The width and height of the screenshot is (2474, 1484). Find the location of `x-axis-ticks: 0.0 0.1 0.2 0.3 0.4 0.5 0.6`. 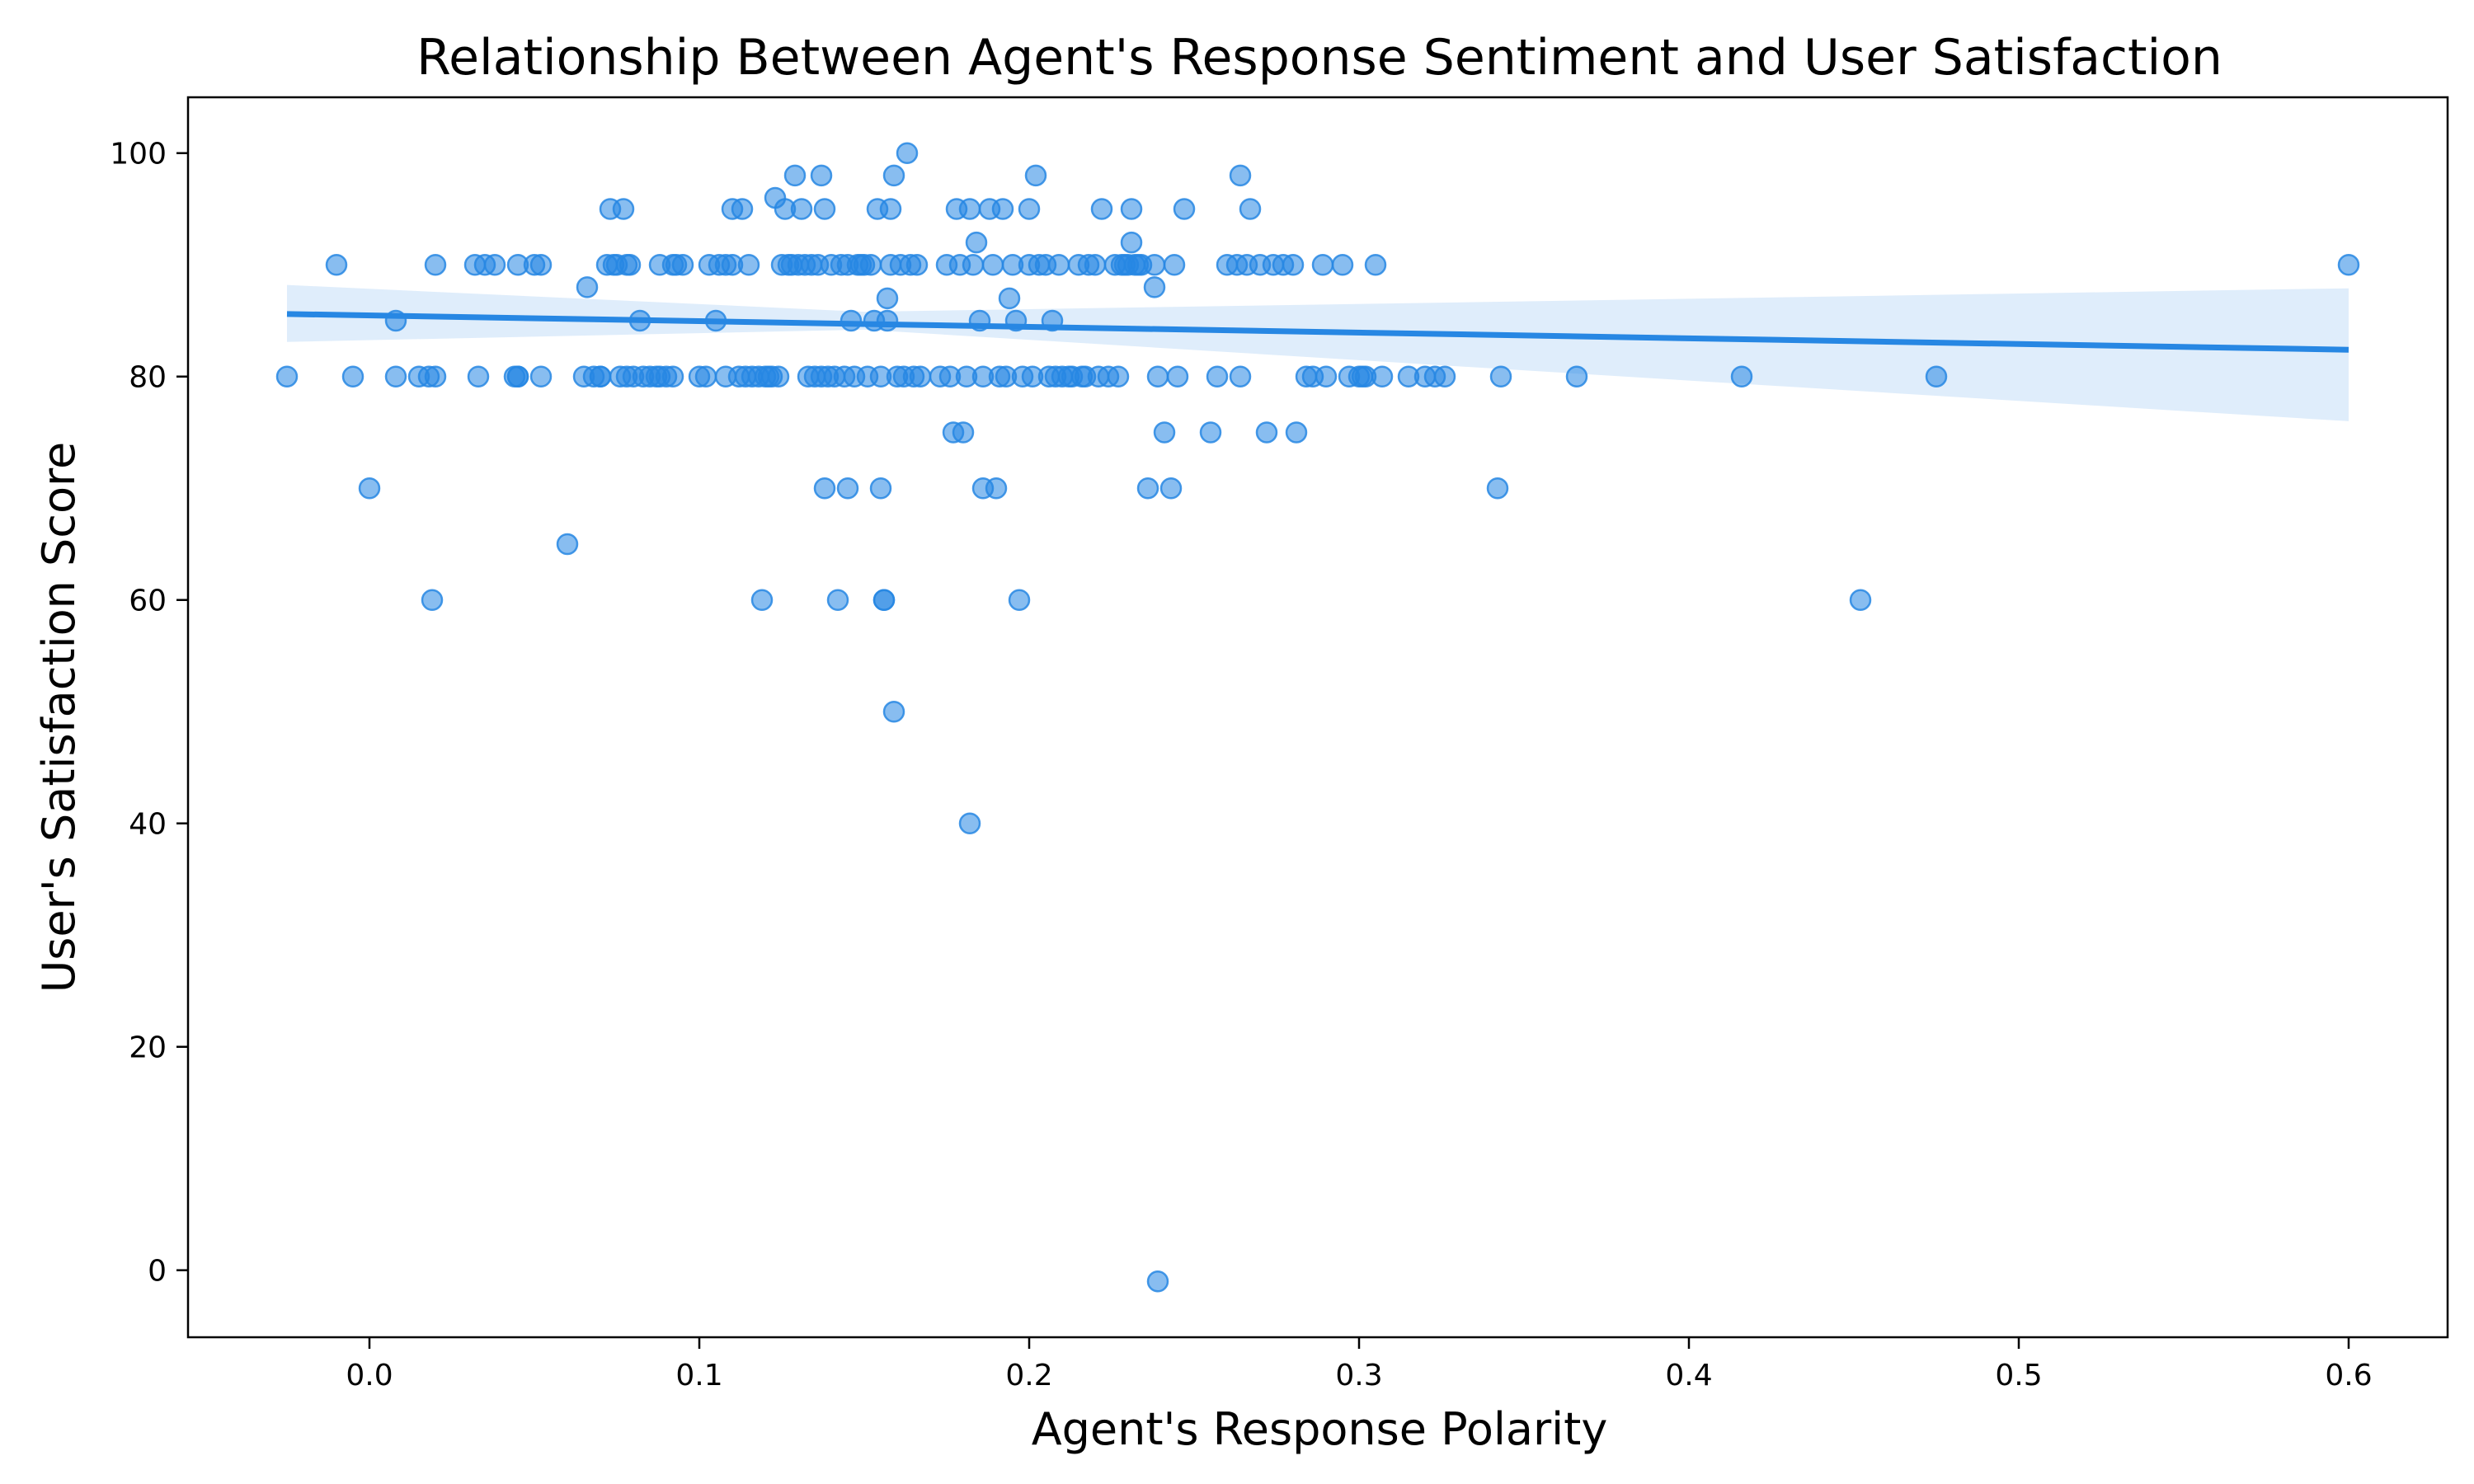

x-axis-ticks: 0.0 0.1 0.2 0.3 0.4 0.5 0.6 is located at coordinates (1359, 1364).